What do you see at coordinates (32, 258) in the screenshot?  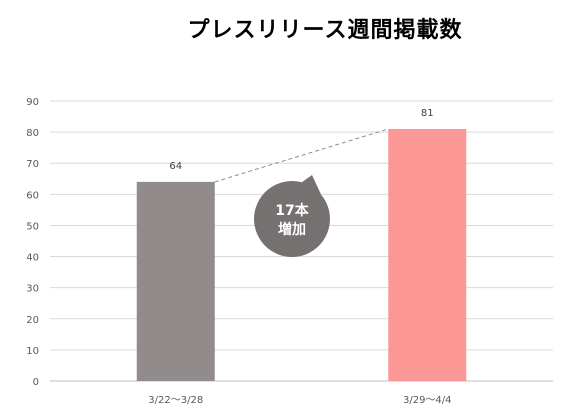 I see `y-tick-label: 40` at bounding box center [32, 258].